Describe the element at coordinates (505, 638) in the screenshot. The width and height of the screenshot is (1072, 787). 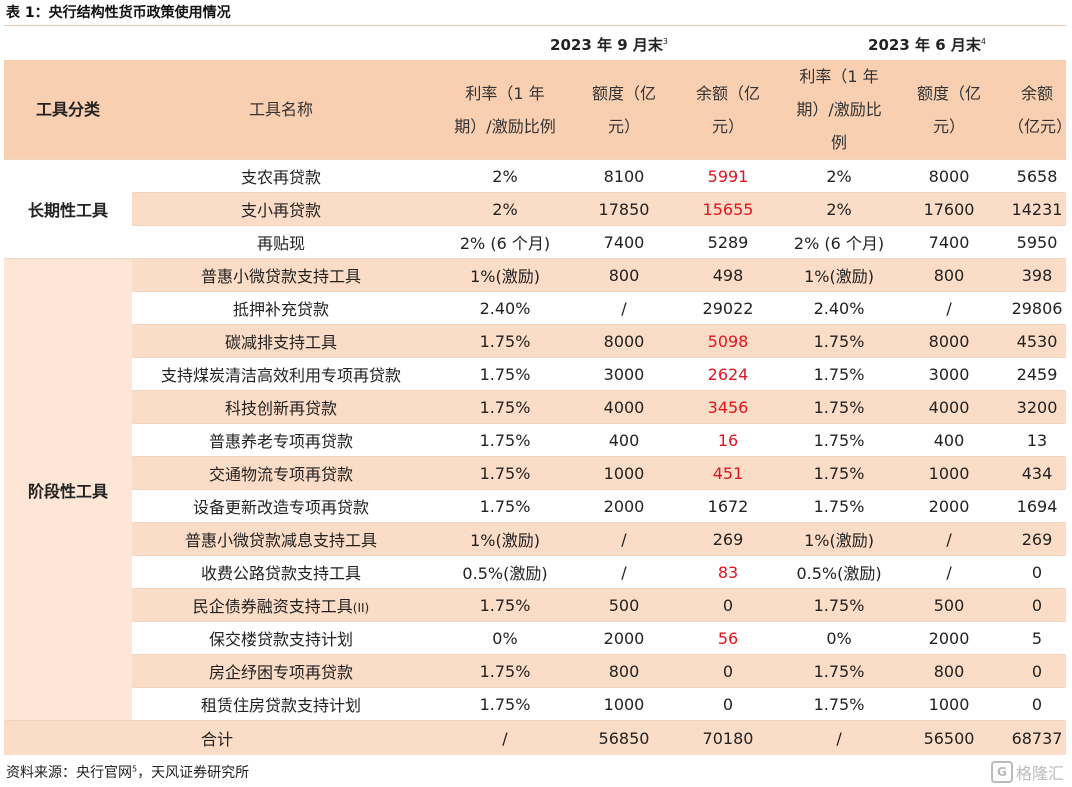
I see `rate-sep-cell: 0%` at that location.